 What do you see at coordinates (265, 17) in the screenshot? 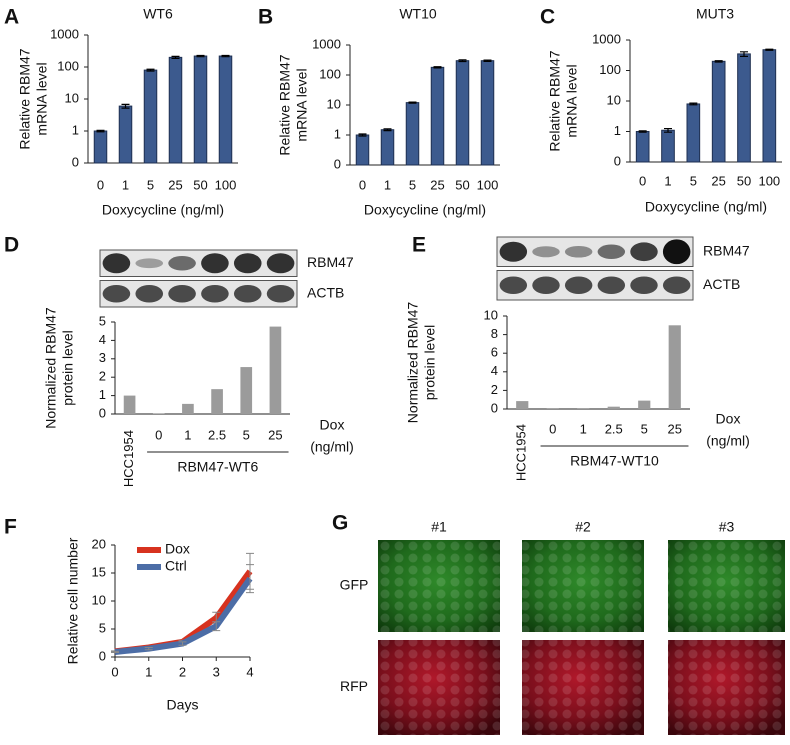
I see `panel-letter: B` at bounding box center [265, 17].